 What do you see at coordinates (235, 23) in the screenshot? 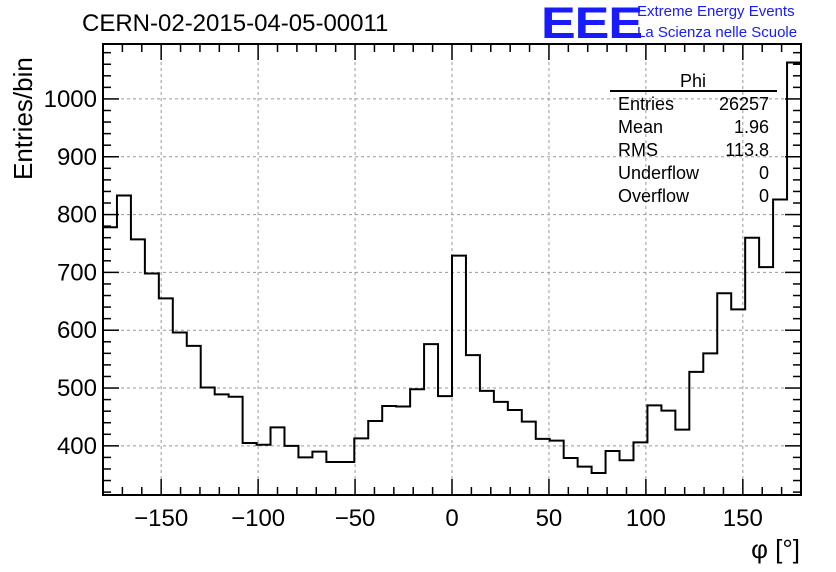
I see `chart-title: CERN-02-2015-04-05-00011` at bounding box center [235, 23].